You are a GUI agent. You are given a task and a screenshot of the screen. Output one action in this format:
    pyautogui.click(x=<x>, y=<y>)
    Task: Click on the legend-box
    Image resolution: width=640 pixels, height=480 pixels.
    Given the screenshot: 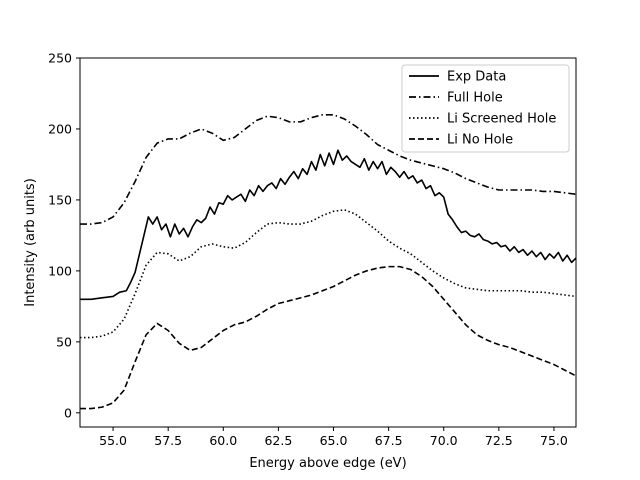 What is the action you would take?
    pyautogui.click(x=485, y=108)
    